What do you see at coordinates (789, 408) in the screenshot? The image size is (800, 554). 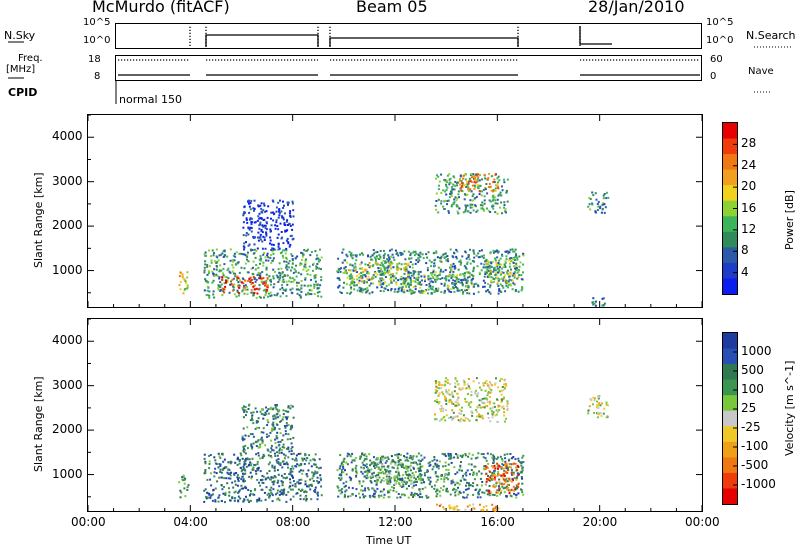 I see `velocity-colorbar-label: Velocity [m s^-1]` at bounding box center [789, 408].